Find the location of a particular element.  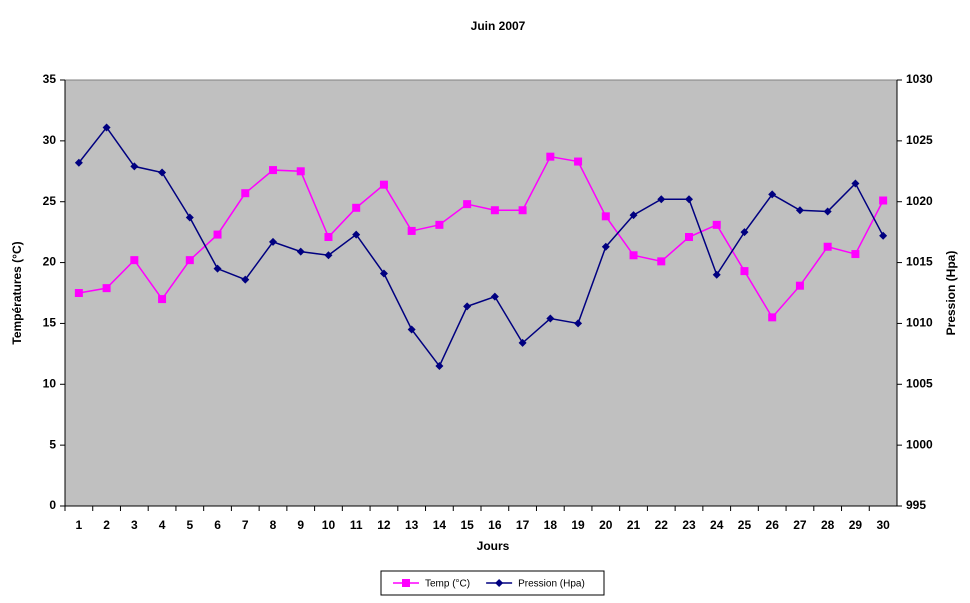

y-tick-label: 10 is located at coordinates (50, 383).